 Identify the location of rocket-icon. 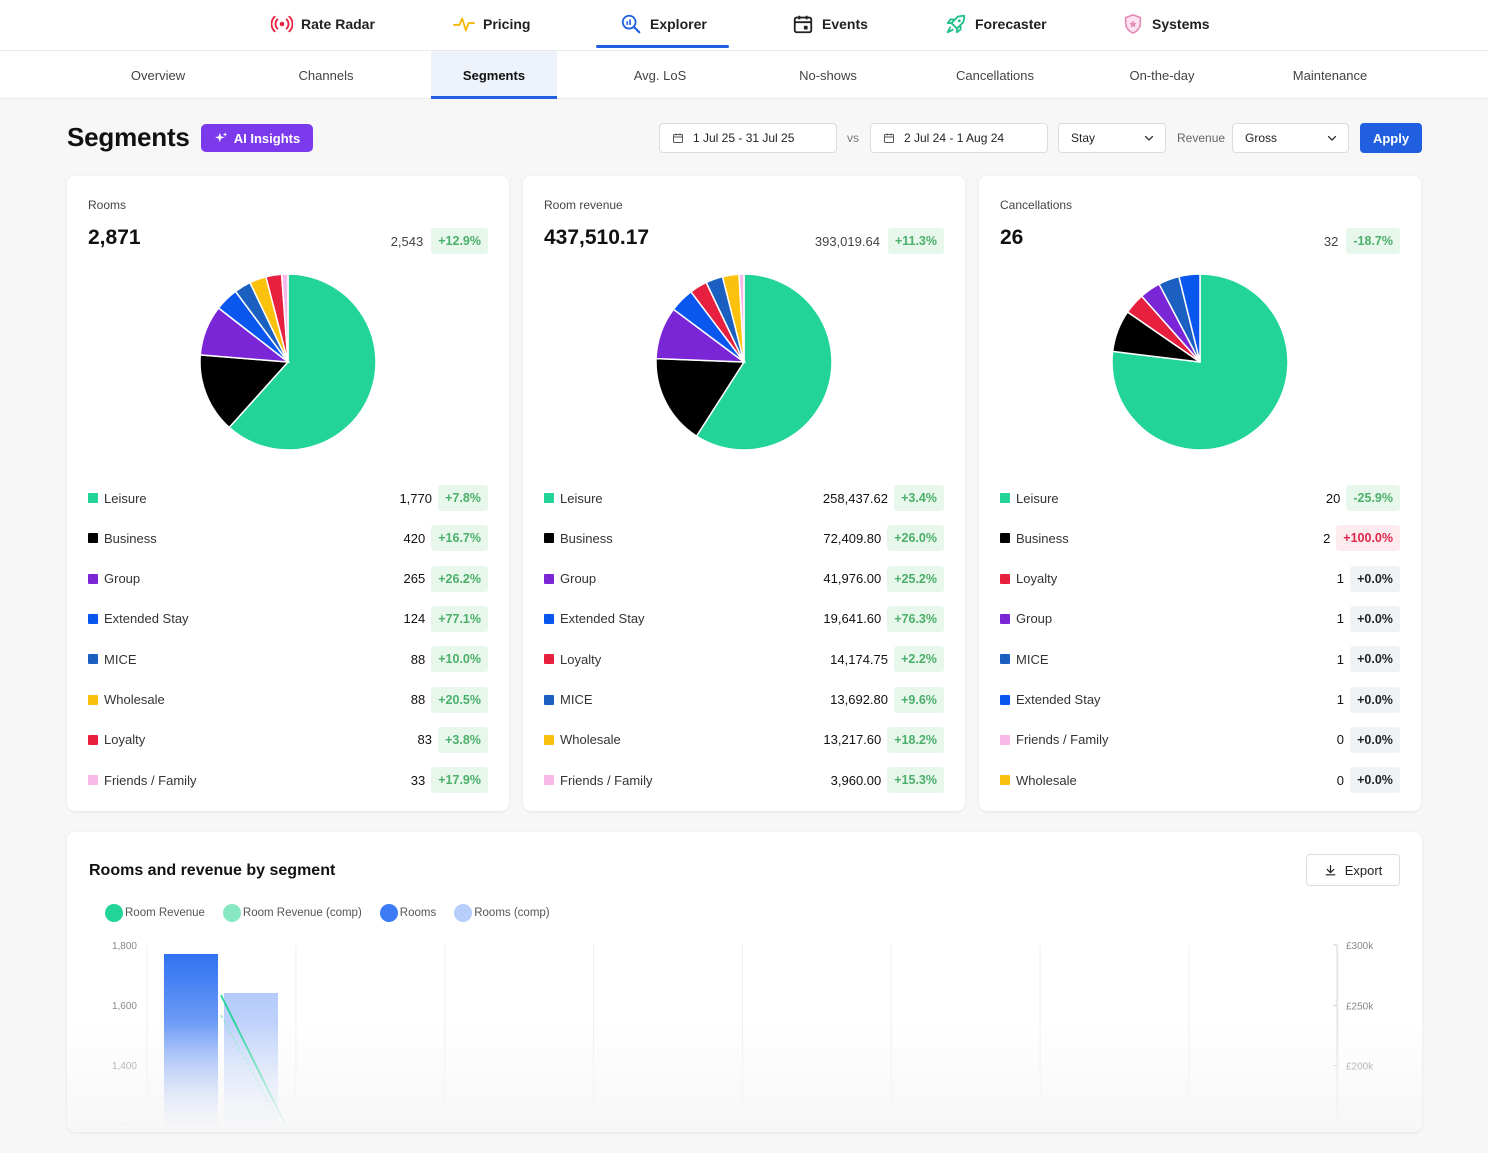
(956, 24).